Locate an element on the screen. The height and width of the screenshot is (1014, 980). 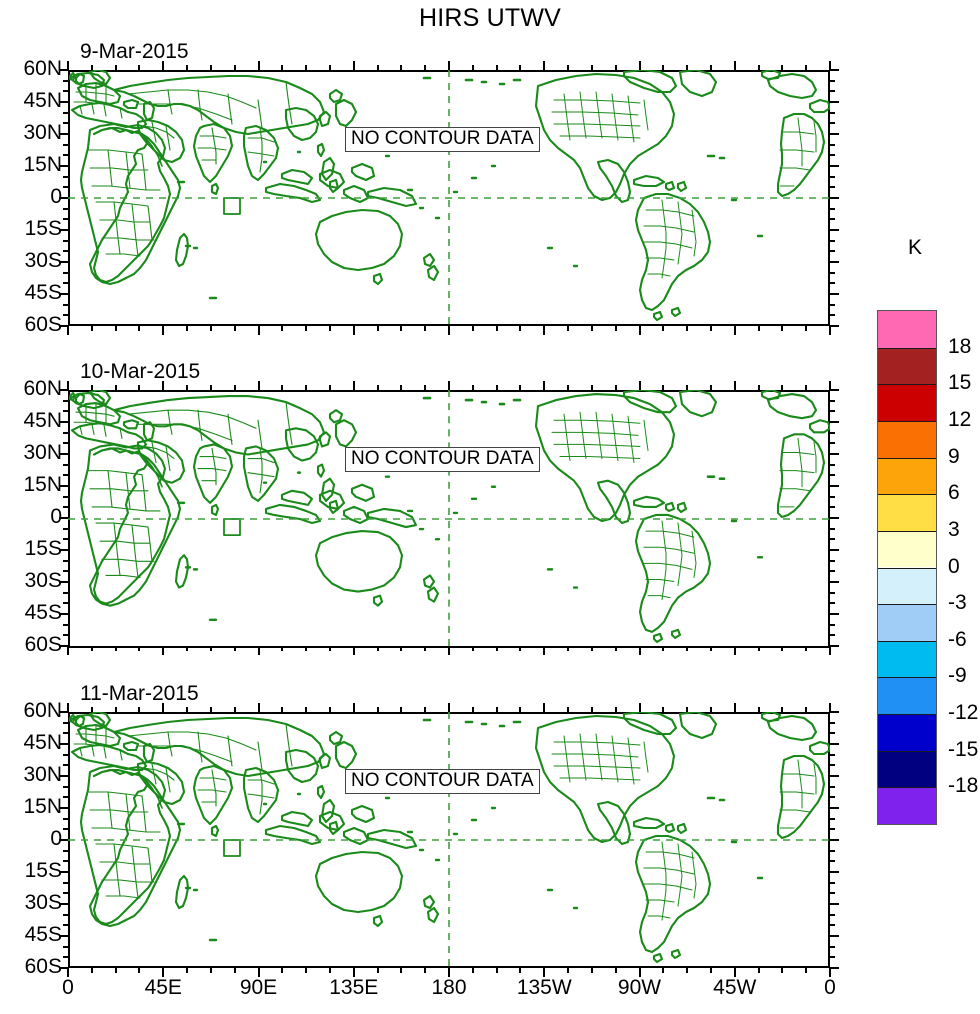
x-axis-tick-label: 135E is located at coordinates (354, 987).